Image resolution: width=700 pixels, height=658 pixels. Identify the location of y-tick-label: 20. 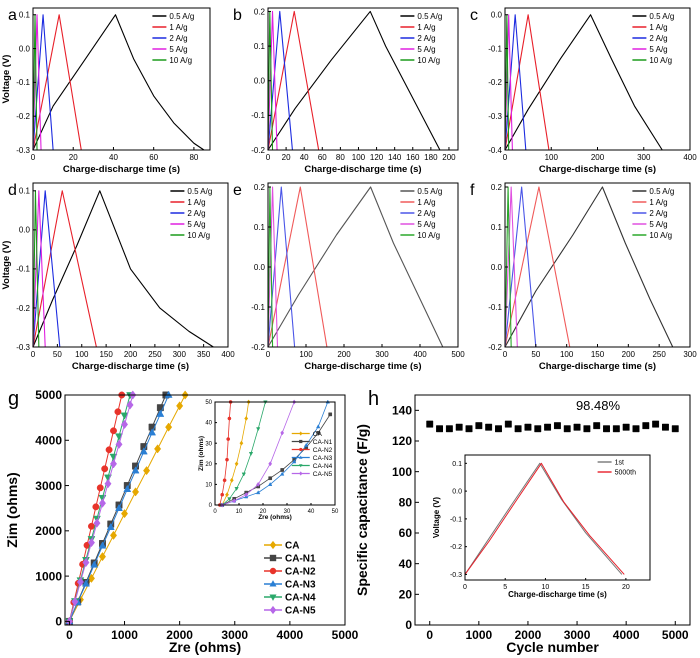
(406, 595).